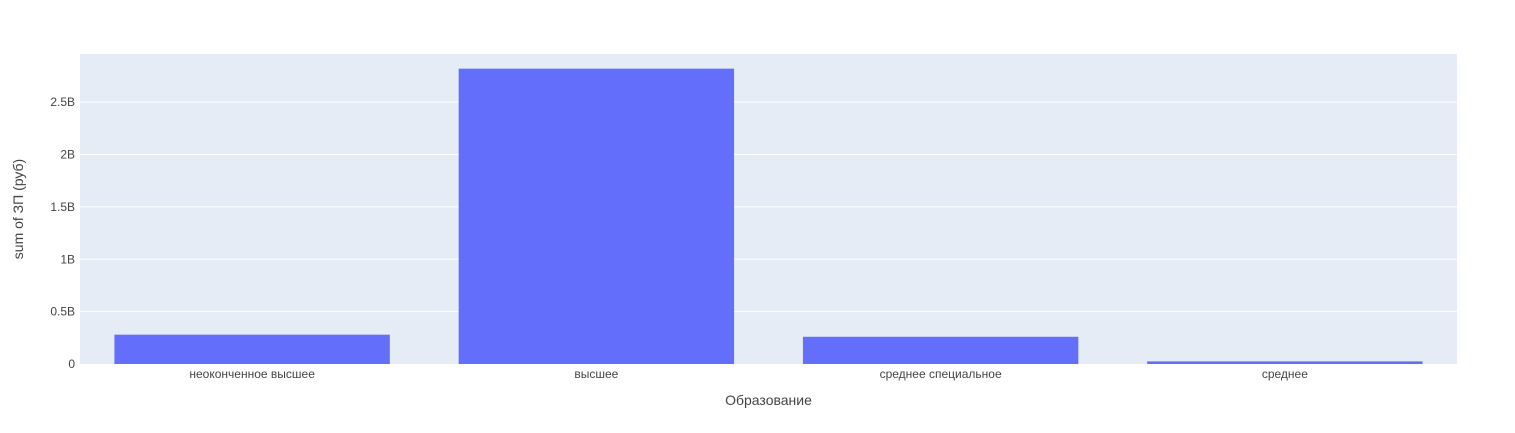 The height and width of the screenshot is (433, 1515). Describe the element at coordinates (62, 312) in the screenshot. I see `y-tick-label: 0.5B` at that location.